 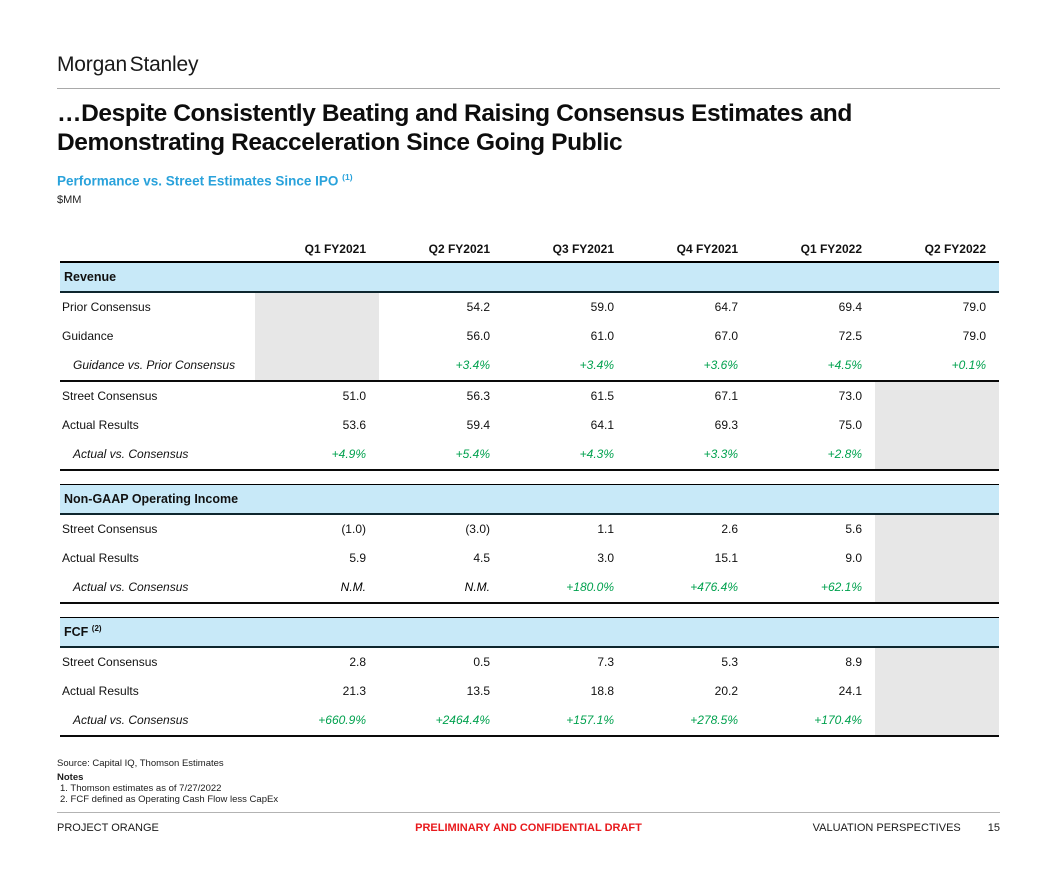 I want to click on table-cell: +278.5%, so click(x=714, y=720).